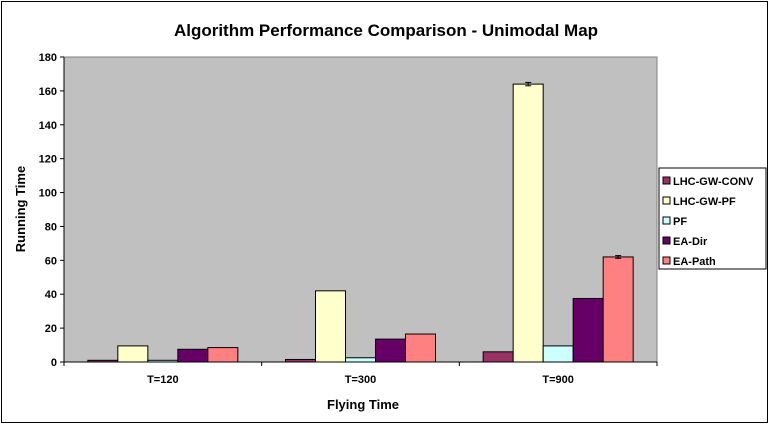 The width and height of the screenshot is (771, 426). I want to click on bar-ea-dir-t120, so click(193, 355).